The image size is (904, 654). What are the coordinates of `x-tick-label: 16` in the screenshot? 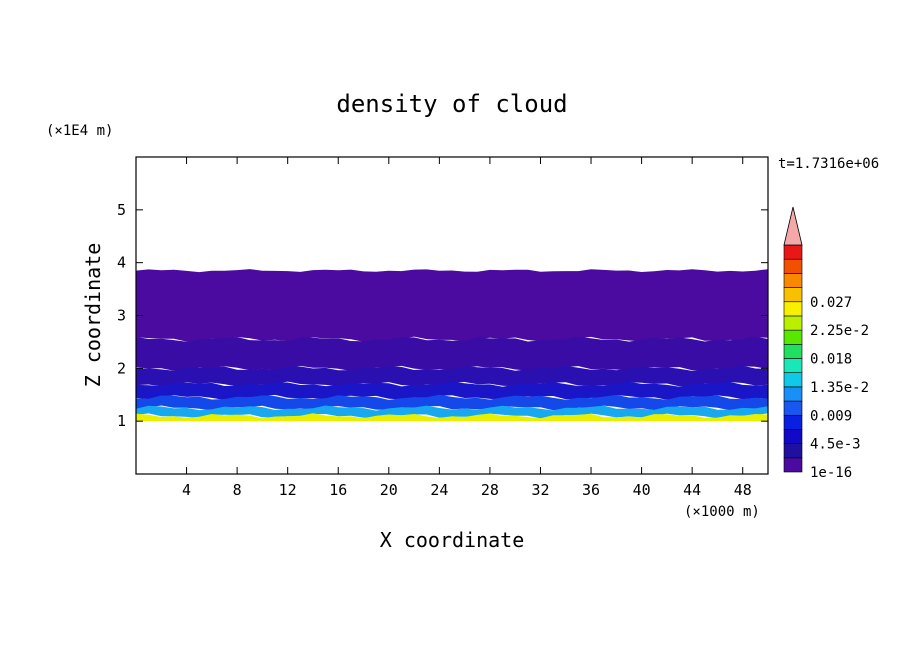 It's located at (338, 490).